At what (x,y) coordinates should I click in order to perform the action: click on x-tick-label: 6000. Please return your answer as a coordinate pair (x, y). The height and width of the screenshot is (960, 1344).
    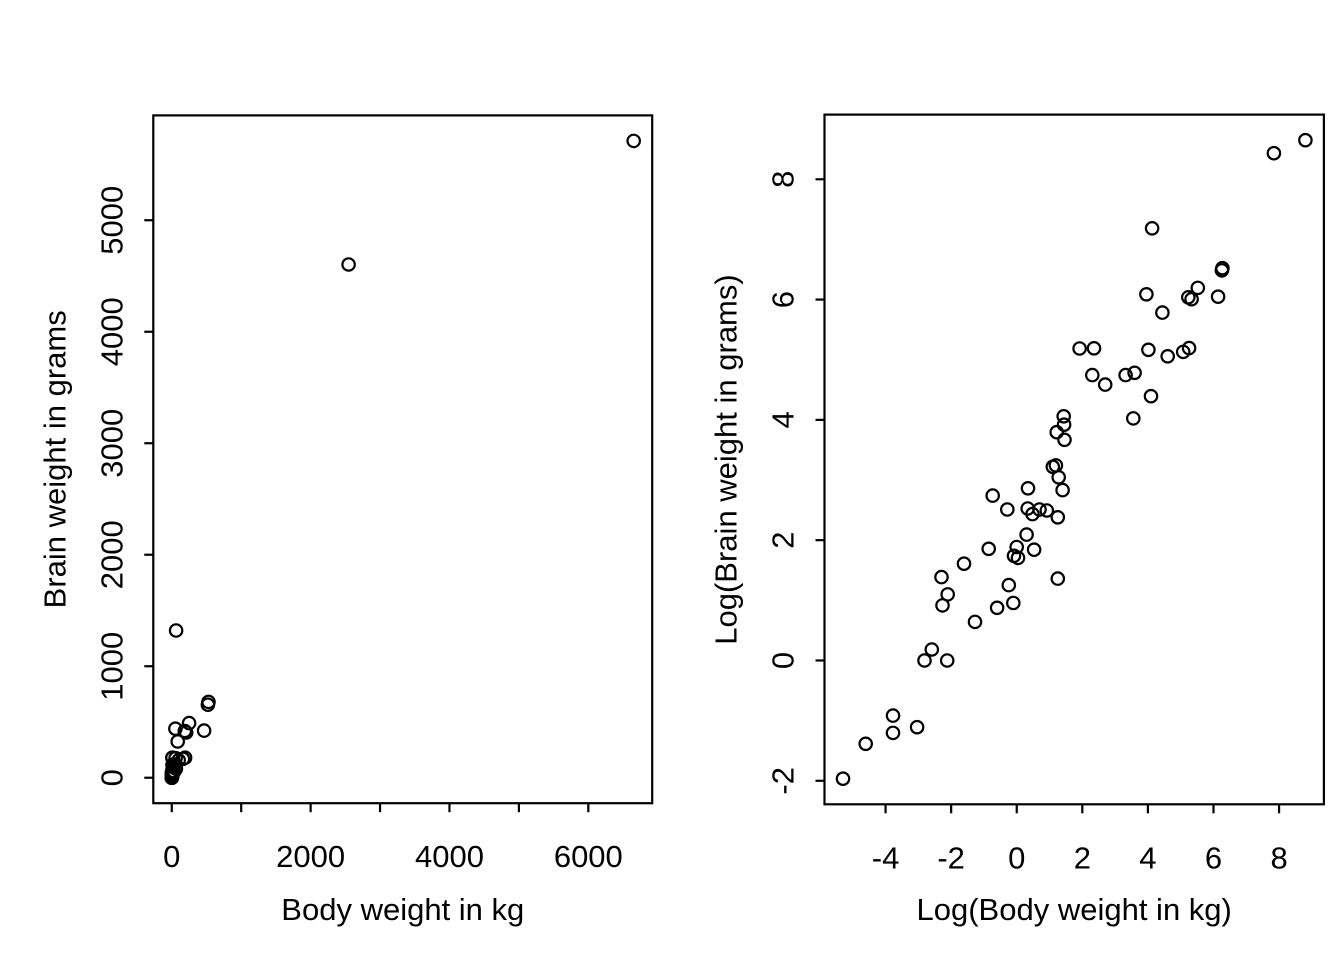
    Looking at the image, I should click on (588, 856).